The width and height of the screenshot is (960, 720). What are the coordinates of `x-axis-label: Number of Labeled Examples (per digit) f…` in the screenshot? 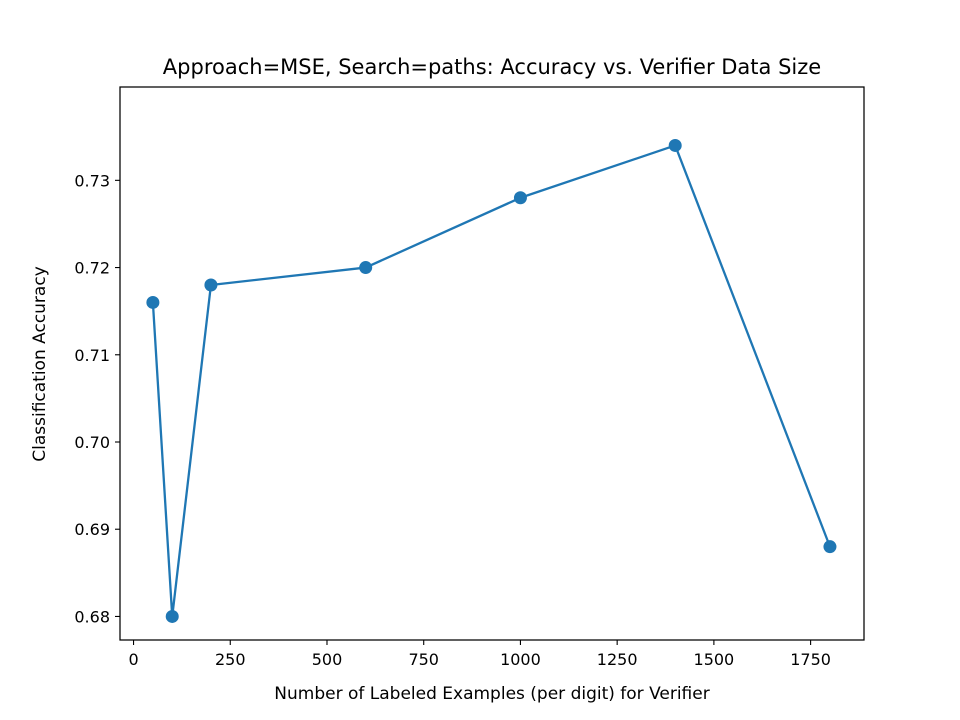 It's located at (491, 694).